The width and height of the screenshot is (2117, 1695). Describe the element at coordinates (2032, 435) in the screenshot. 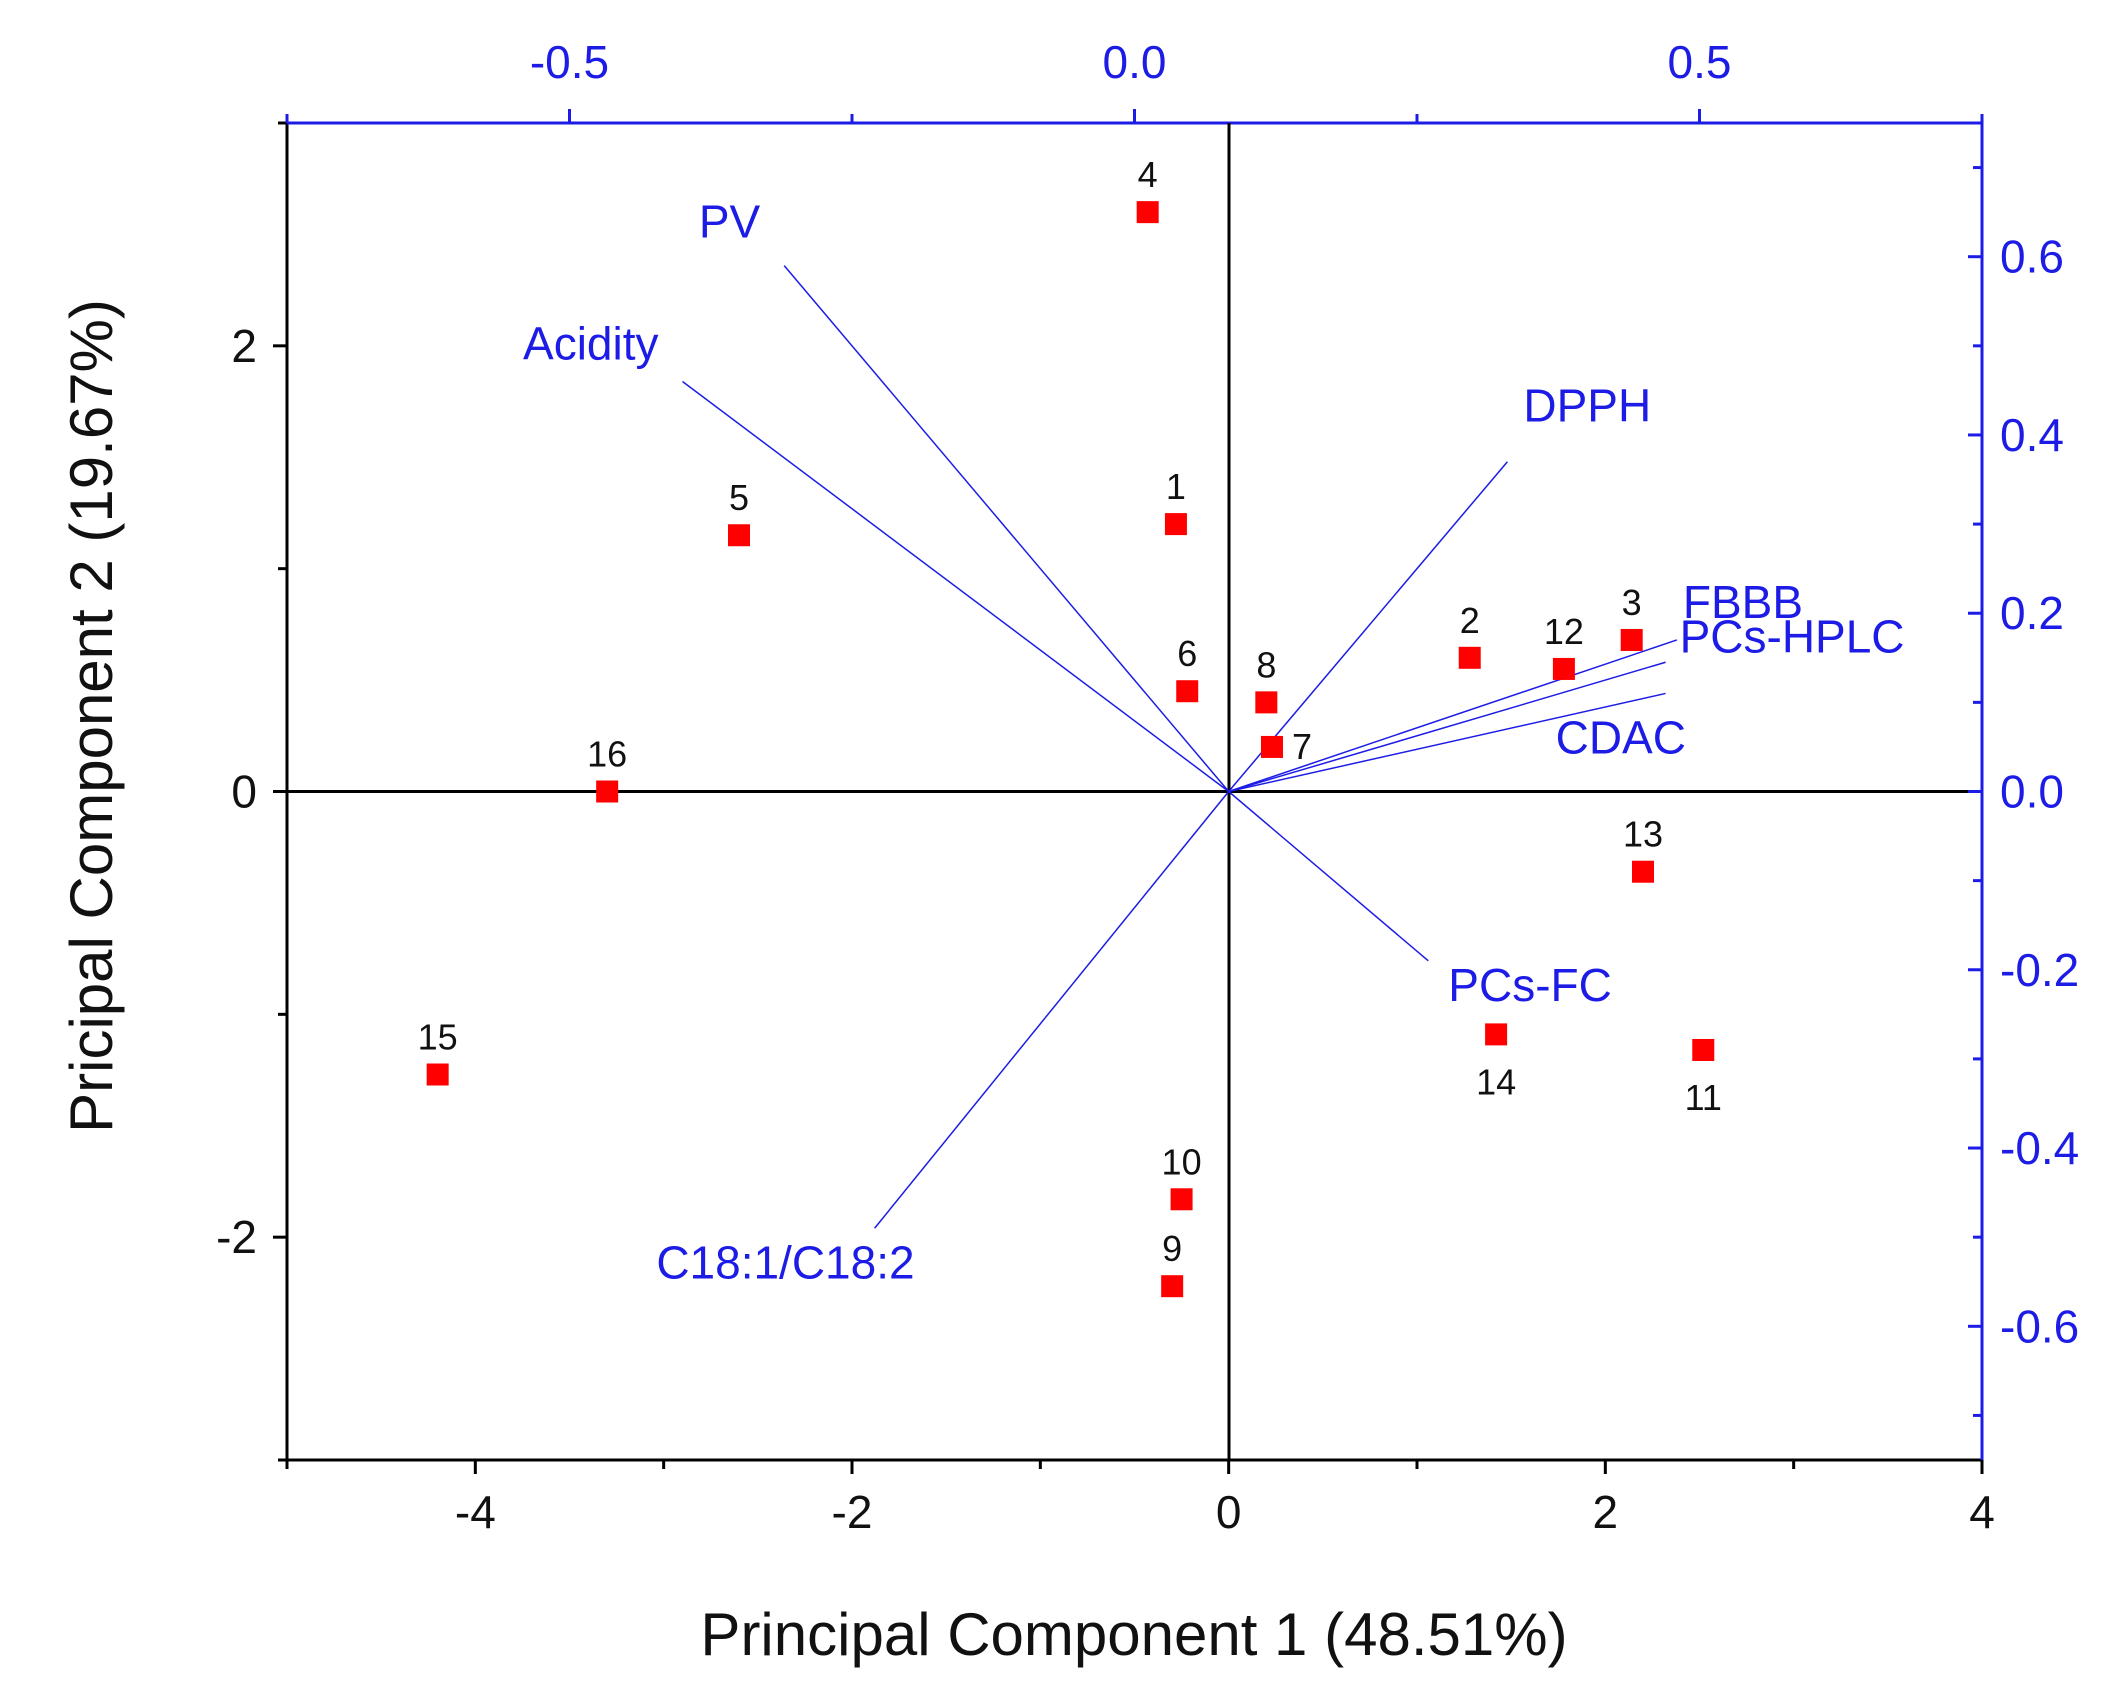

I see `right-tick-label: 0.4` at that location.